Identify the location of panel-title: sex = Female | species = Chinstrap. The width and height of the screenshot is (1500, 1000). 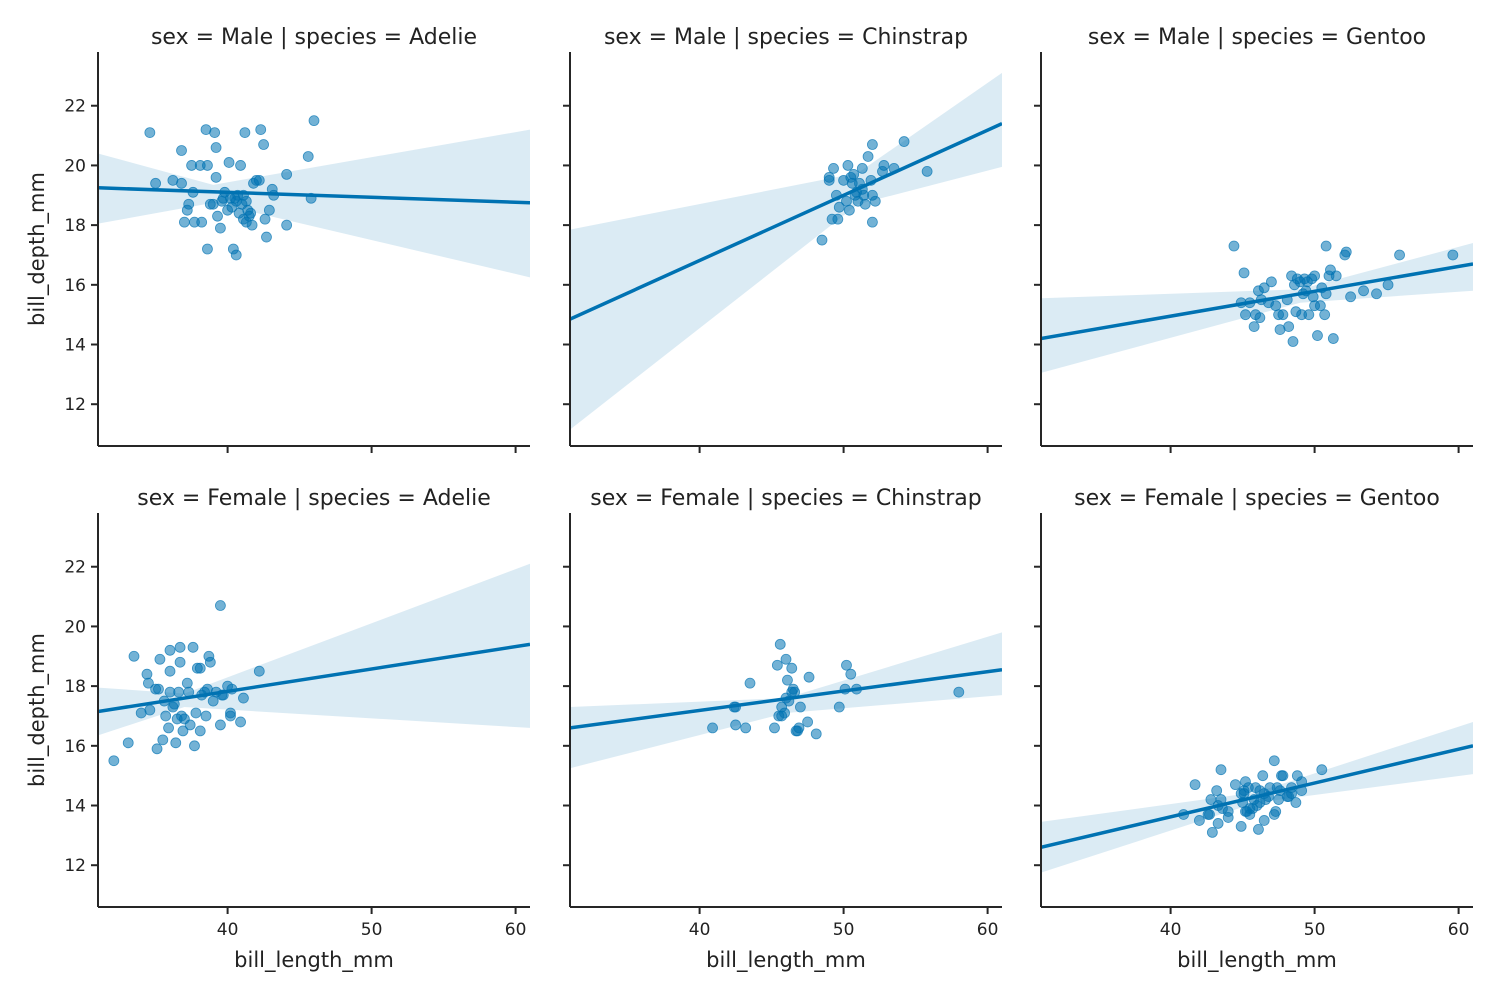
(786, 498).